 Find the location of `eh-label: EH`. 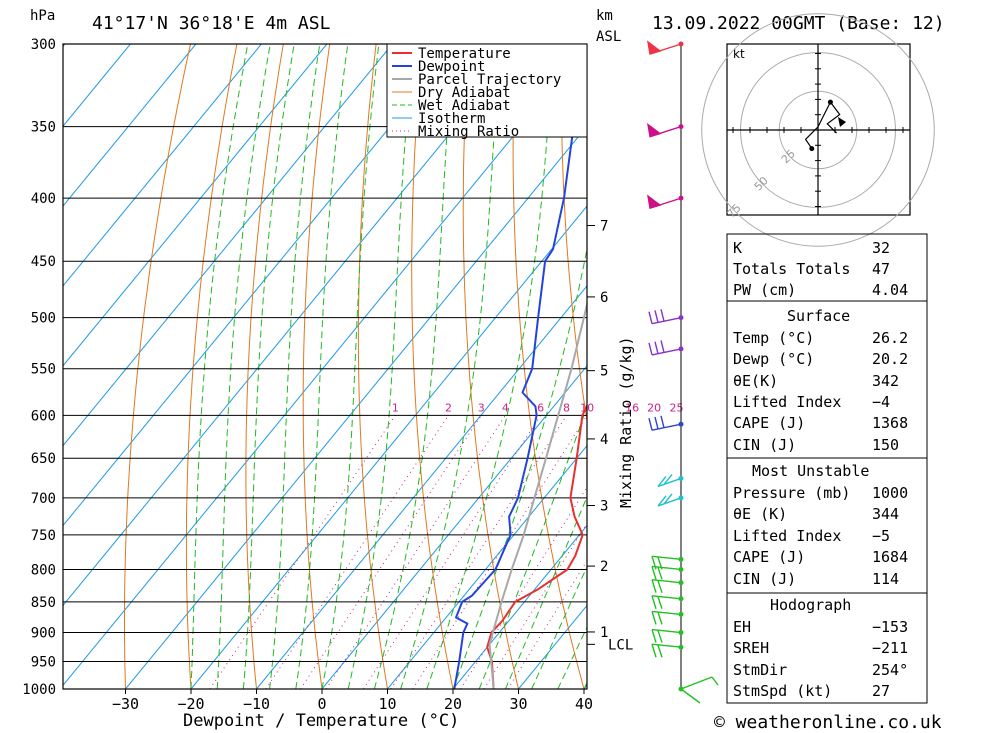

eh-label: EH is located at coordinates (742, 627).